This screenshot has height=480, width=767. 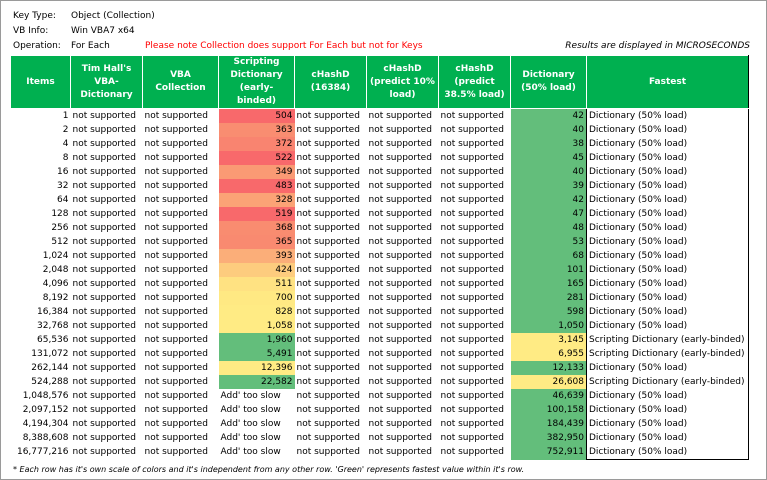 What do you see at coordinates (548, 172) in the screenshot?
I see `cell-dictionary-50: 40` at bounding box center [548, 172].